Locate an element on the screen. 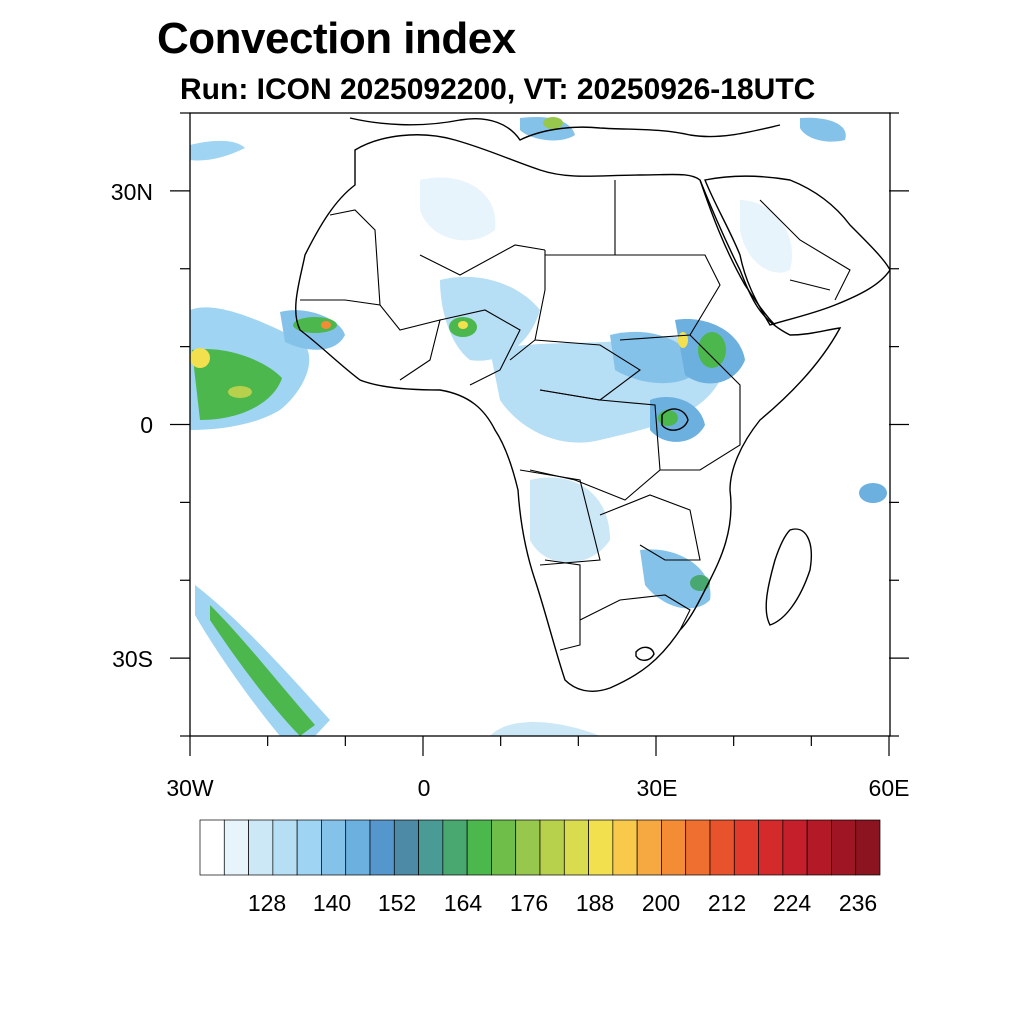 The image size is (1024, 1024). colorbar-label: 212 is located at coordinates (727, 903).